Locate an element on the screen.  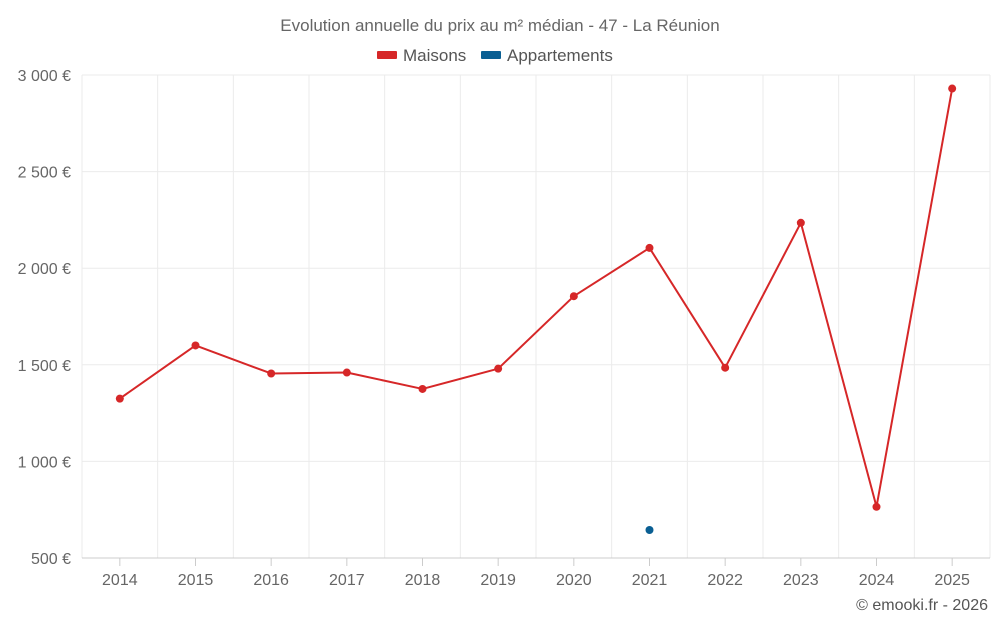
y-tick-label: 2 000 € is located at coordinates (44, 269).